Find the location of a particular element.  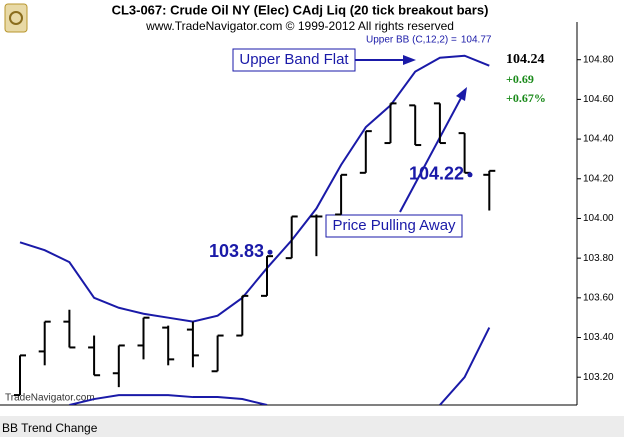

y-tick-label: 104.40 is located at coordinates (598, 139).